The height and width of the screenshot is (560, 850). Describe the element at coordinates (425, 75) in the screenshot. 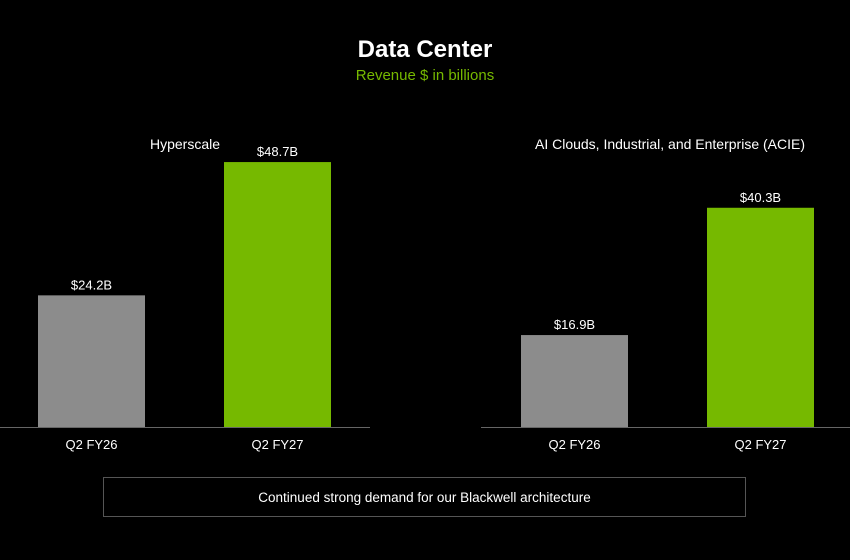

I see `chart-subtitle: Revenue $ in billions` at that location.